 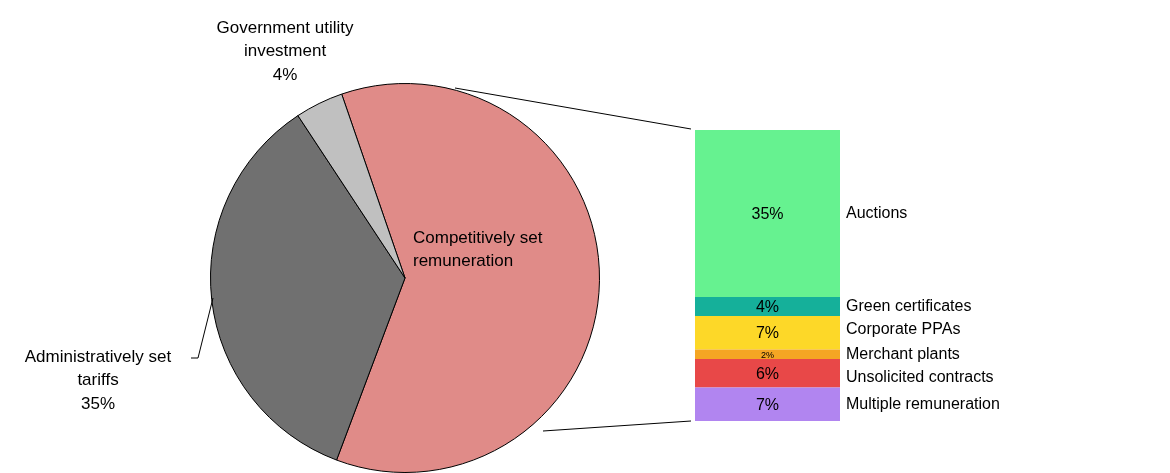 I want to click on series-label: Unsolicited contracts, so click(x=920, y=376).